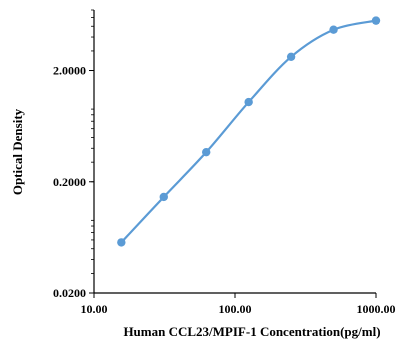 This screenshot has width=410, height=345. I want to click on y-axis-title: Optical Density, so click(17, 151).